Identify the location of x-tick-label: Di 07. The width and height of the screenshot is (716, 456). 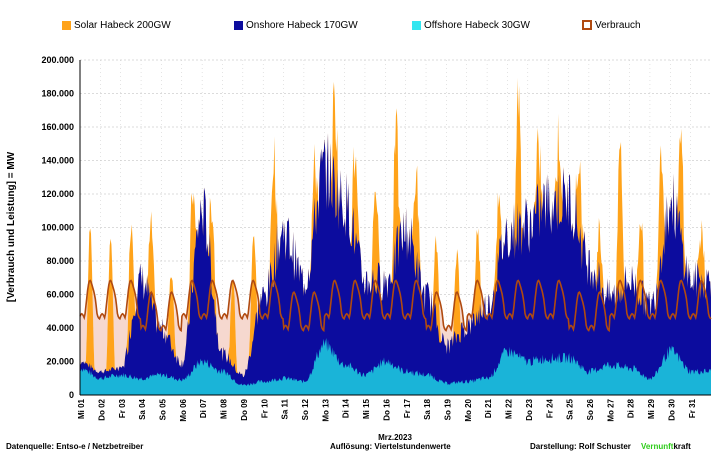
(203, 408).